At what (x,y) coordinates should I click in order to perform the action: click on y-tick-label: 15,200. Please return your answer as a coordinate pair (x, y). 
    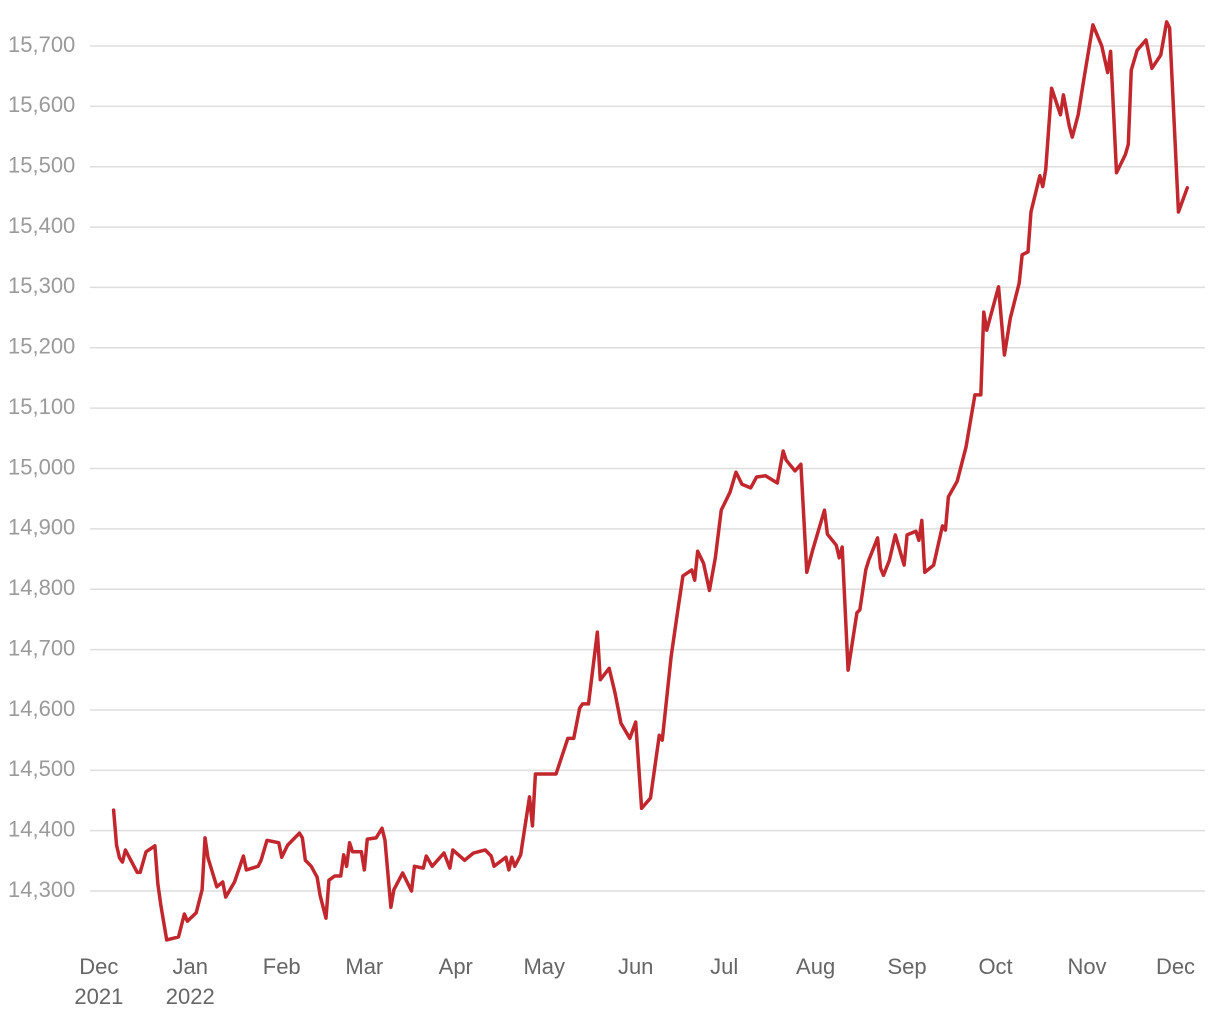
    Looking at the image, I should click on (41, 346).